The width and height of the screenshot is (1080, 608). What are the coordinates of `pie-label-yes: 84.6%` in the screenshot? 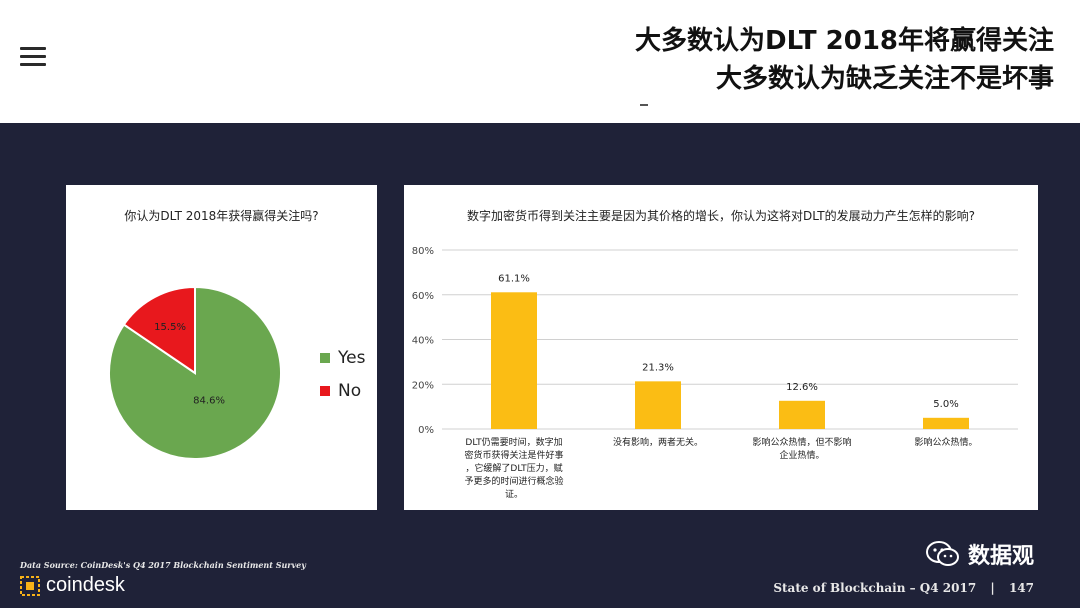 It's located at (209, 401).